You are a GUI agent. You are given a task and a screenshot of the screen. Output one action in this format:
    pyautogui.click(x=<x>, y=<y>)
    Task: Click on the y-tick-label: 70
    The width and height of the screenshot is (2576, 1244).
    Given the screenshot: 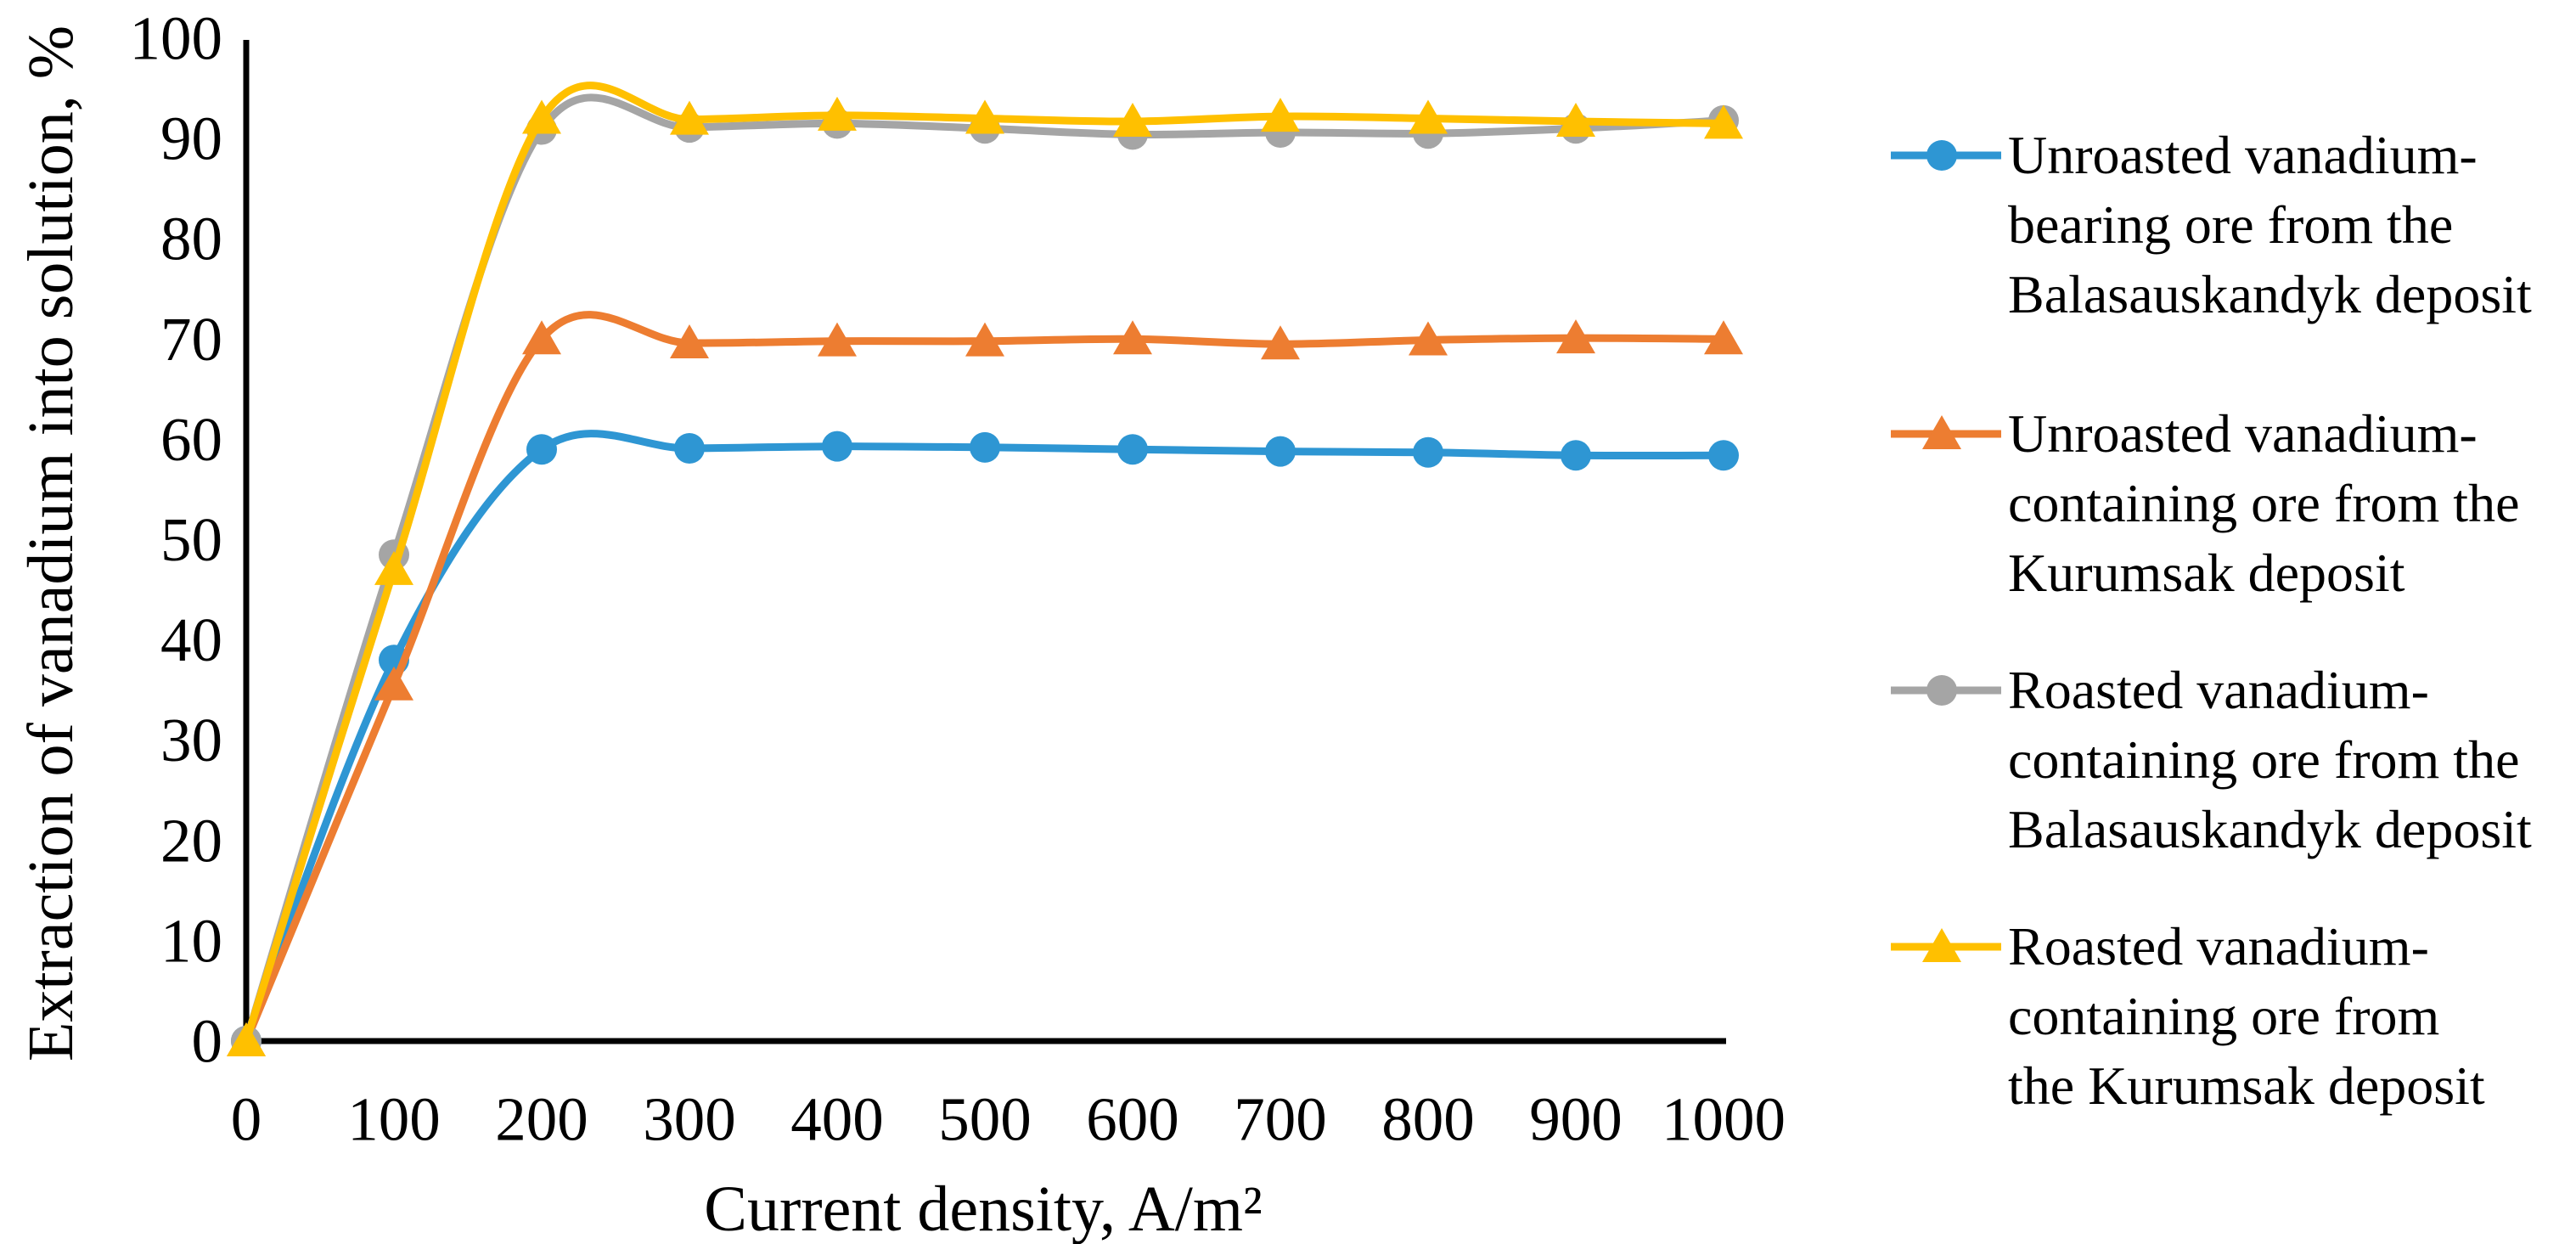 What is the action you would take?
    pyautogui.click(x=191, y=339)
    